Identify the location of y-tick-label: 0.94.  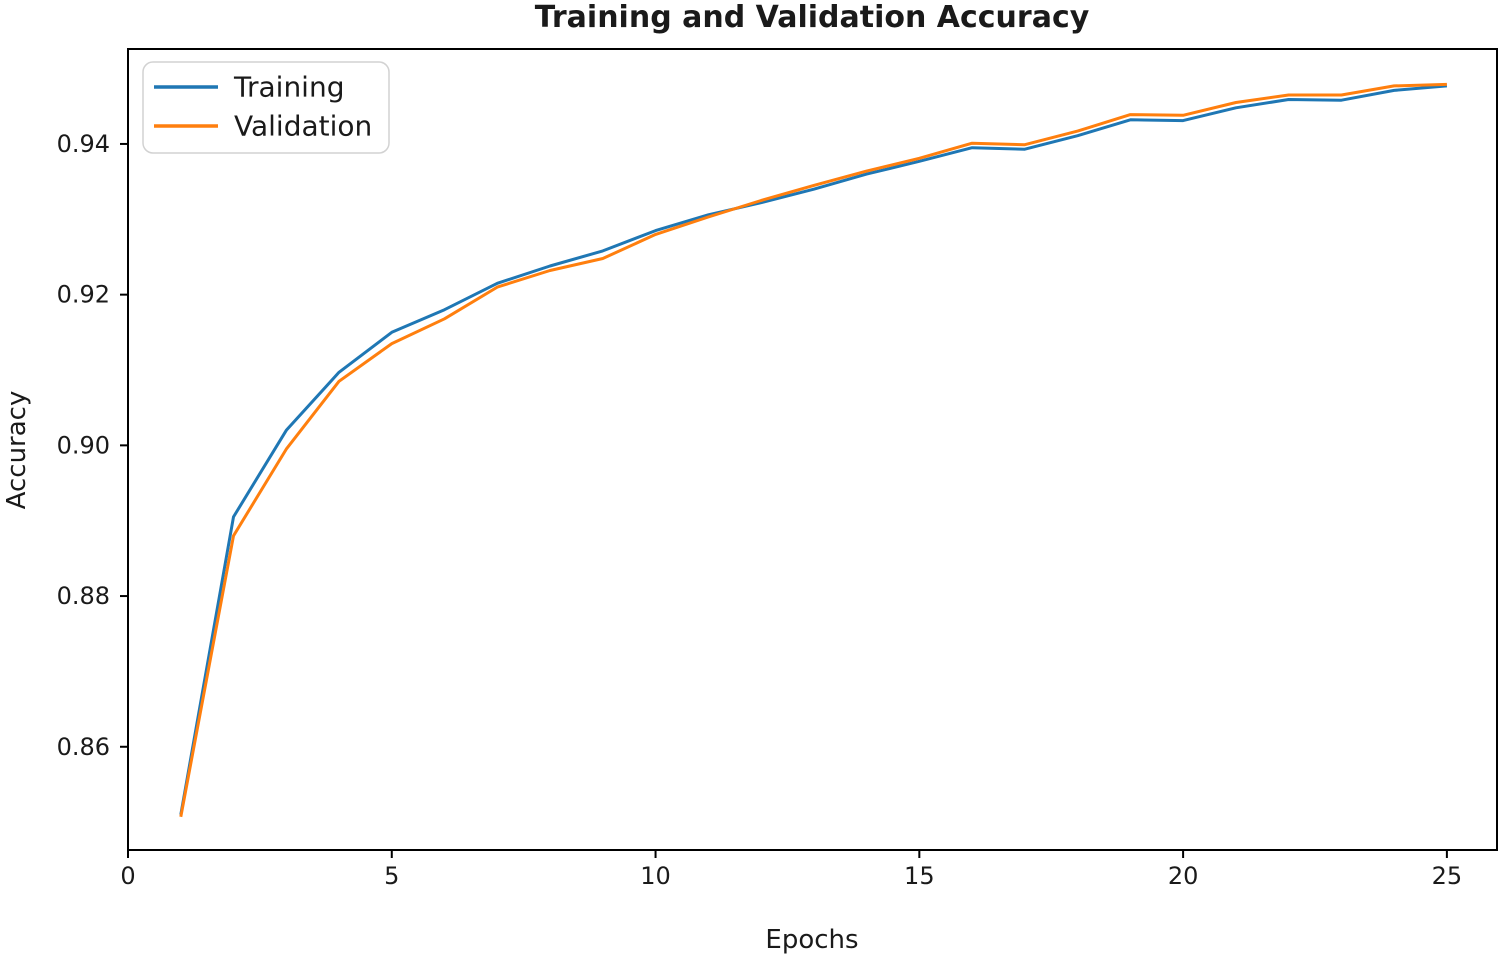
(83, 144).